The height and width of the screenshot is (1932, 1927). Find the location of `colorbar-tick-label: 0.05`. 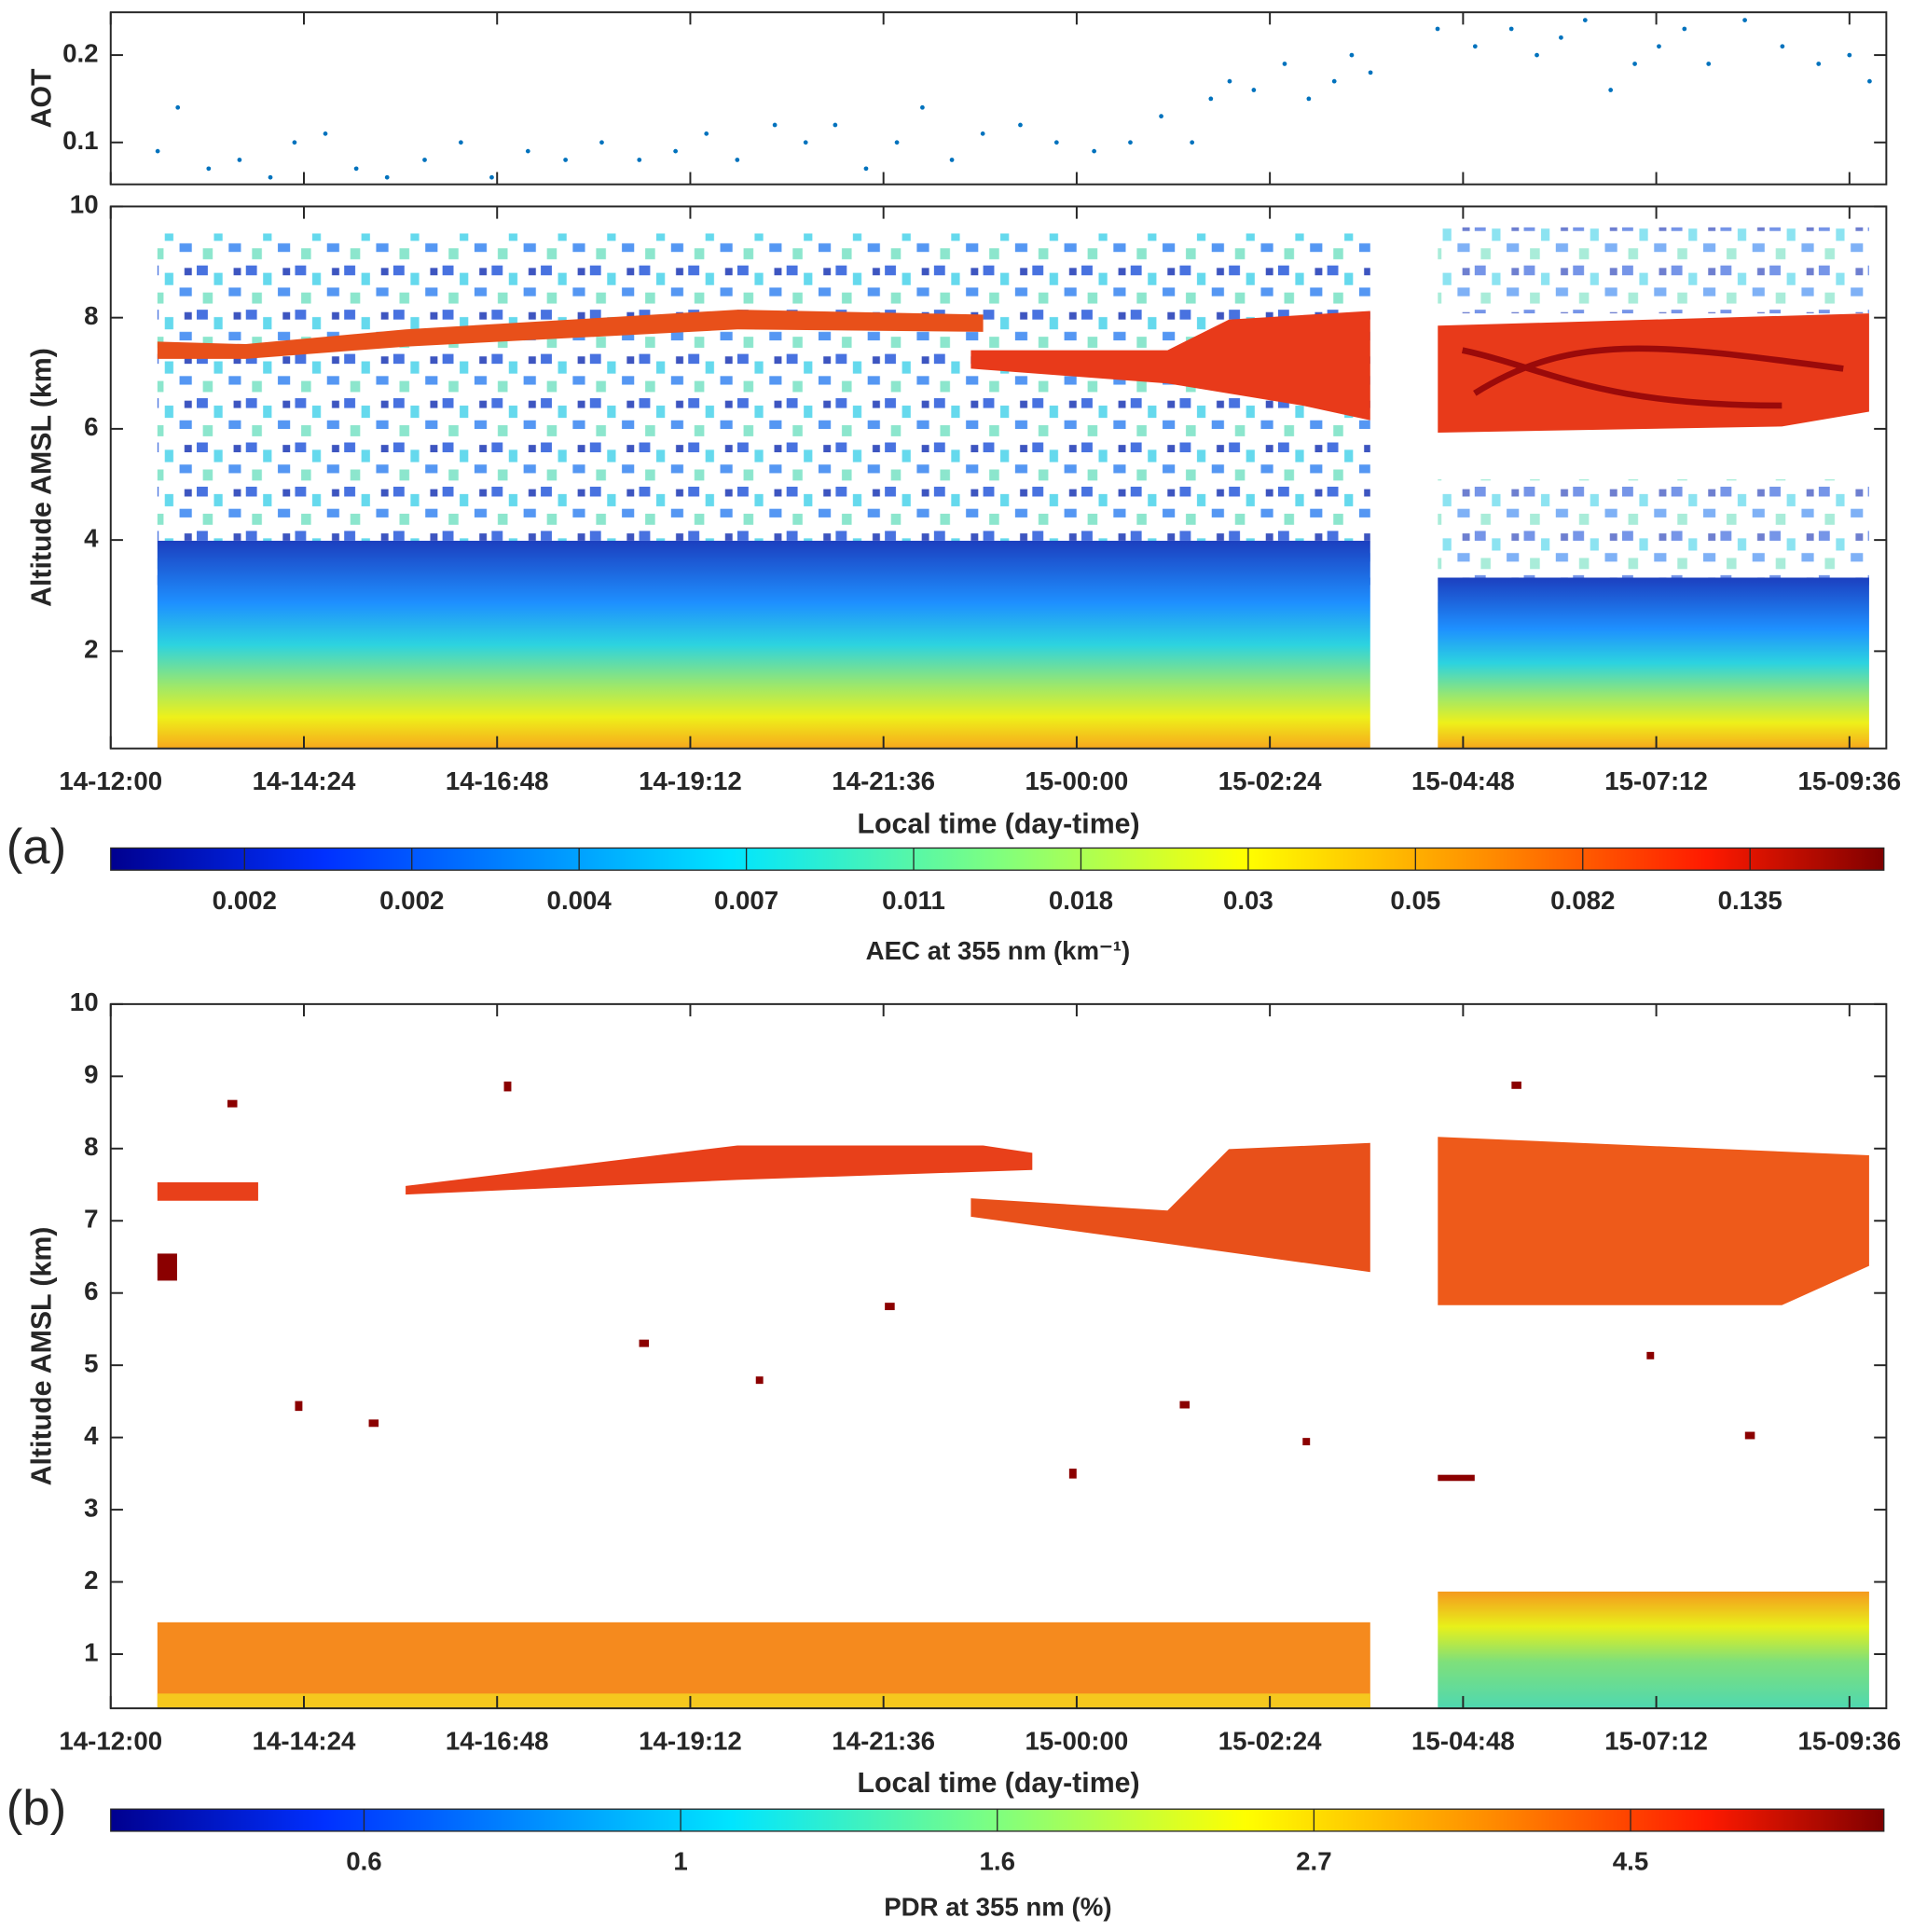

colorbar-tick-label: 0.05 is located at coordinates (1415, 901).